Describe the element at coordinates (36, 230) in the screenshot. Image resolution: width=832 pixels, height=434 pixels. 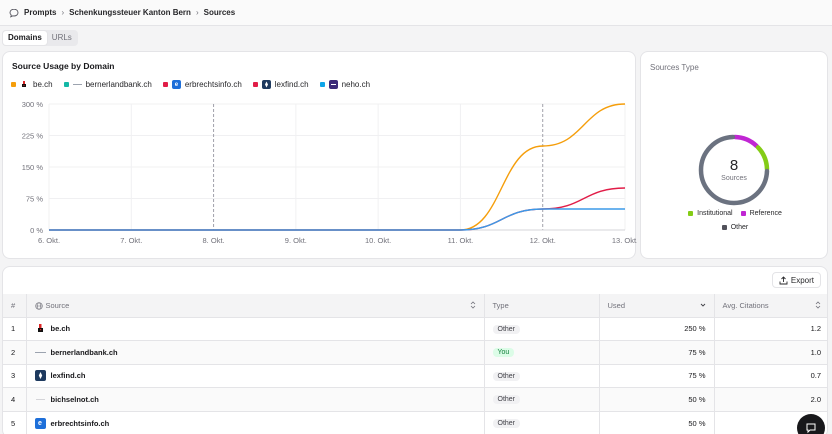
I see `y-tick-label: 0 %` at that location.